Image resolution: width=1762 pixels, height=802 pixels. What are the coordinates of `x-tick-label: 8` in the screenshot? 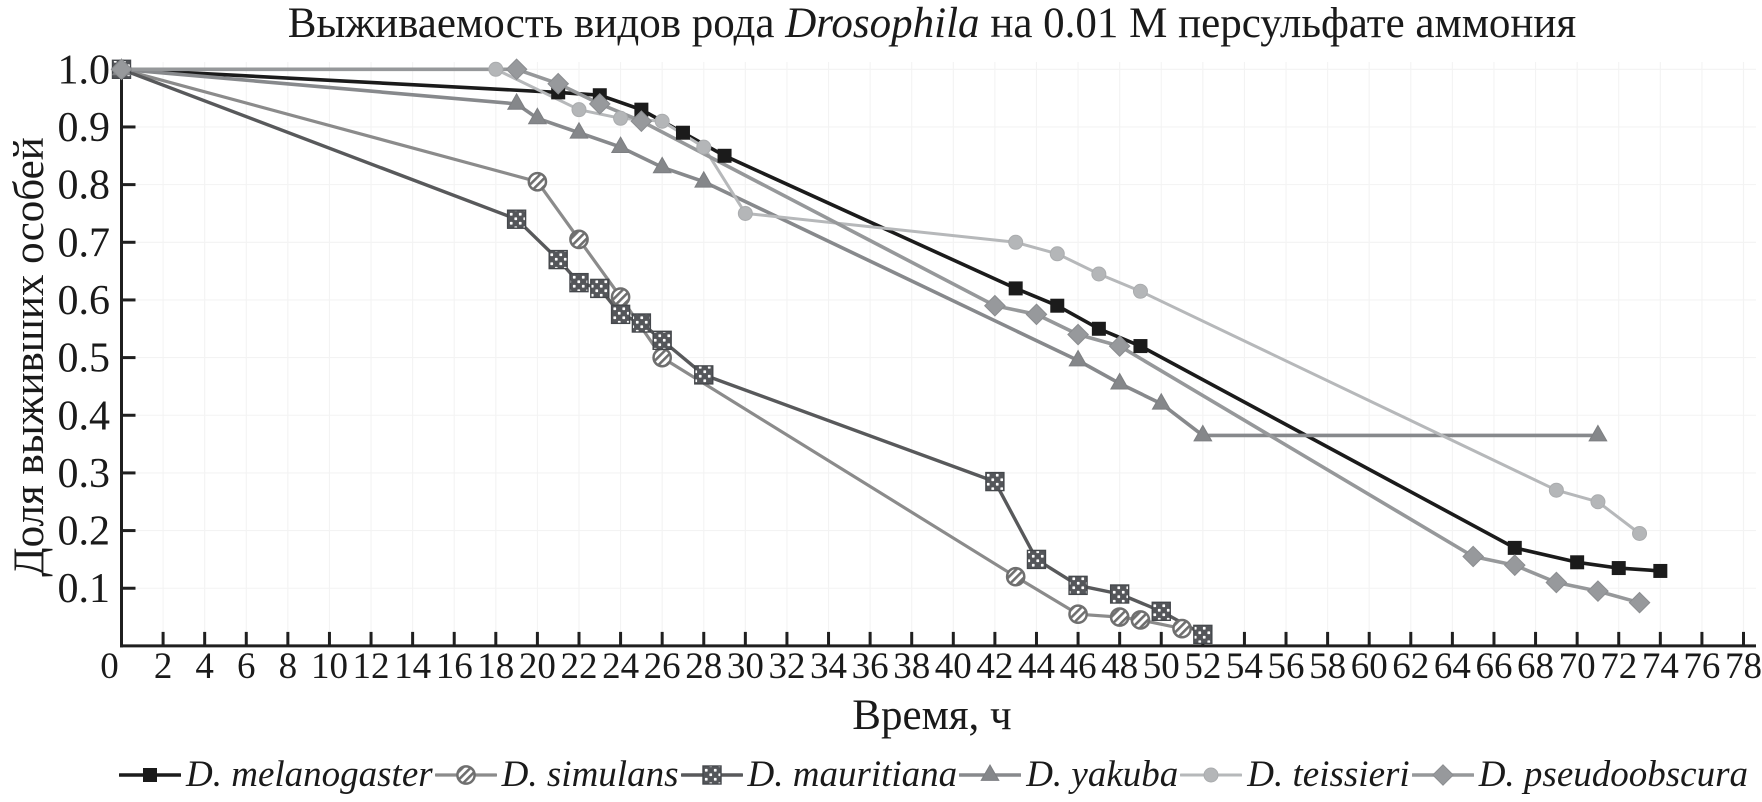 It's located at (288, 666).